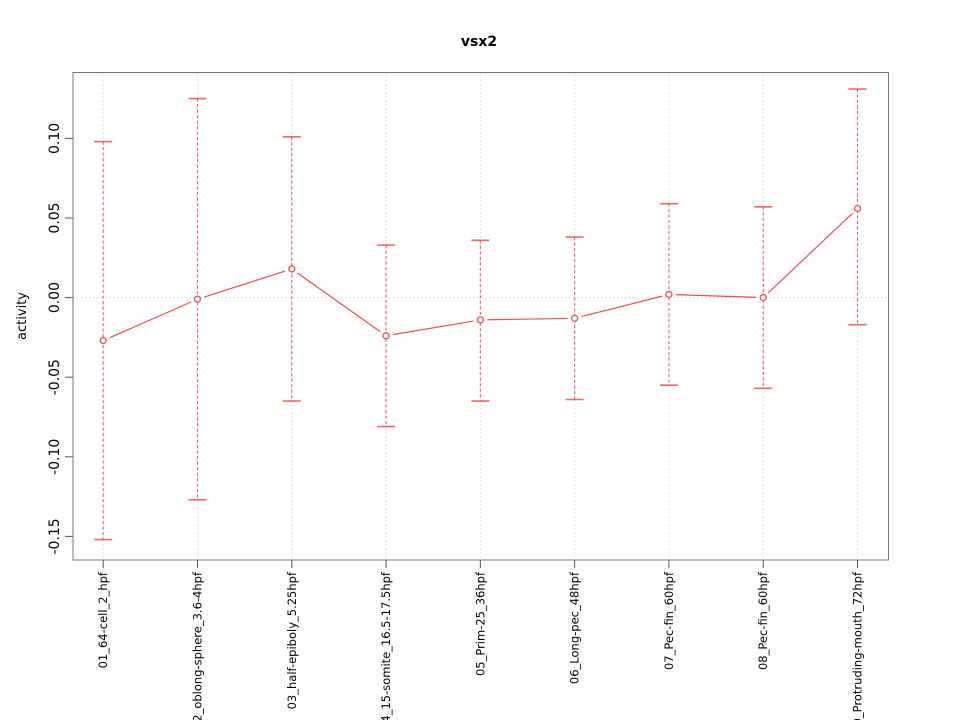 The image size is (960, 720). I want to click on y-tick-label: -0.10, so click(55, 457).